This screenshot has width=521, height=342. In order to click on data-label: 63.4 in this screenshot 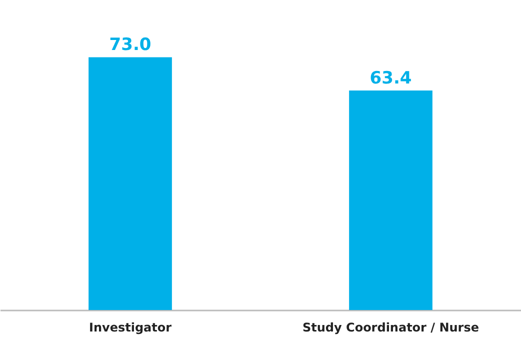, I will do `click(391, 78)`.